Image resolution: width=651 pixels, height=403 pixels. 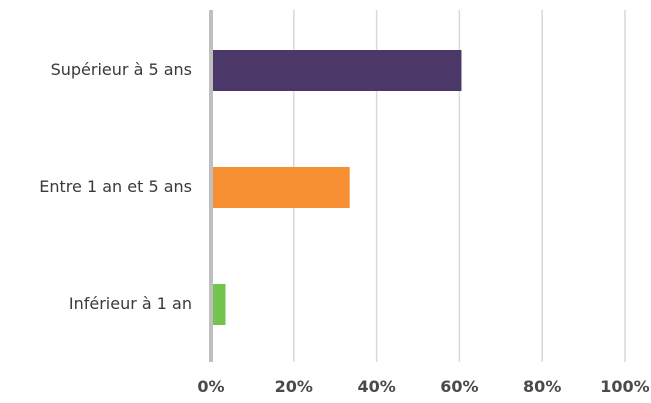 What do you see at coordinates (459, 386) in the screenshot?
I see `x-tick-label-60pct: 60%` at bounding box center [459, 386].